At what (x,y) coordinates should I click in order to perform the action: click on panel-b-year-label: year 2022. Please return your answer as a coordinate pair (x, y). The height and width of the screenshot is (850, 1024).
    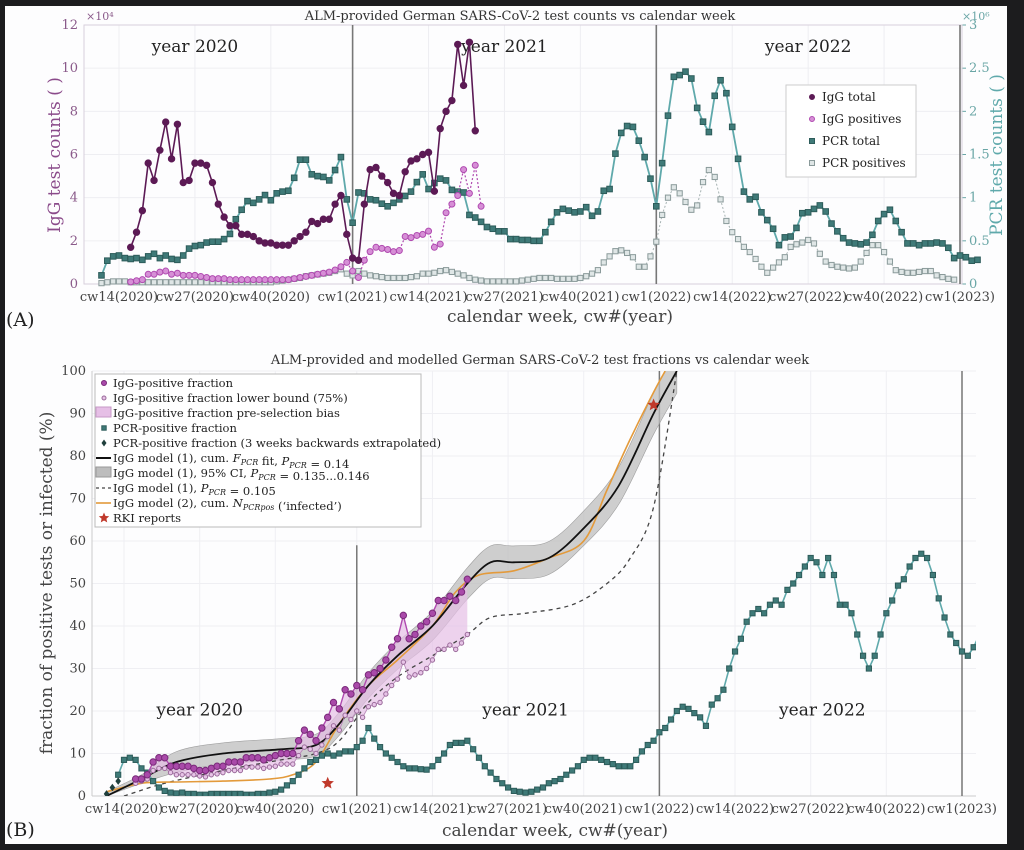
    Looking at the image, I should click on (822, 710).